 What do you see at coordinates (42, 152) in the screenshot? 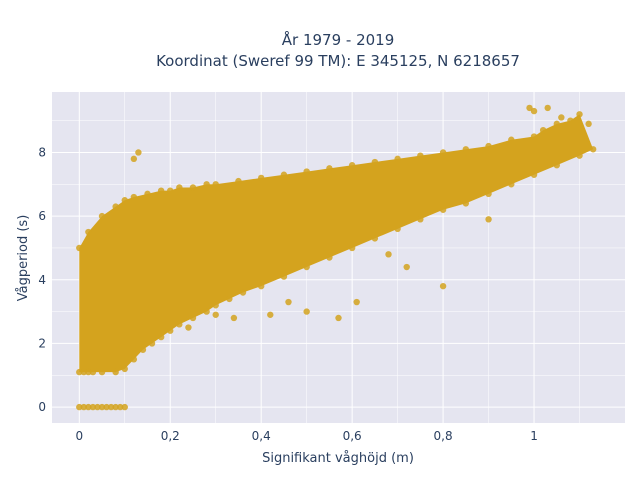
I see `y-tick-label: 8` at bounding box center [42, 152].